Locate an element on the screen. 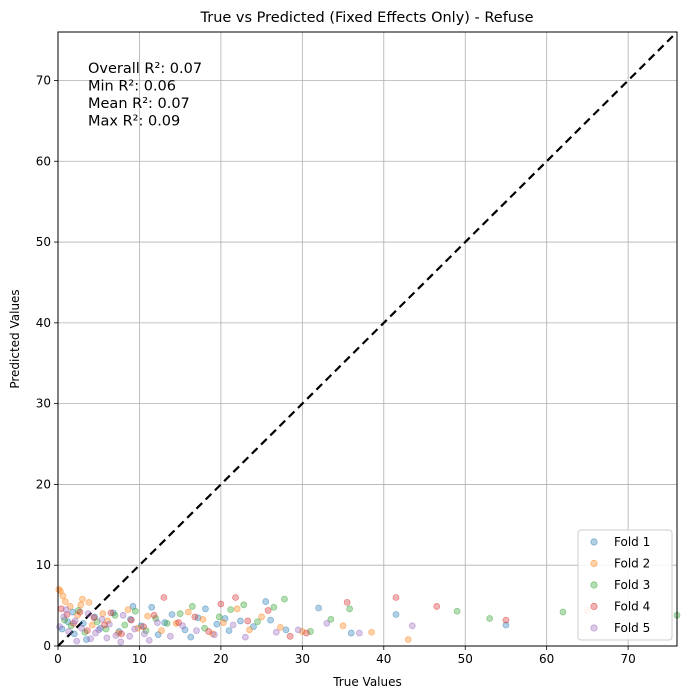  x-tick-label: 20 is located at coordinates (220, 659).